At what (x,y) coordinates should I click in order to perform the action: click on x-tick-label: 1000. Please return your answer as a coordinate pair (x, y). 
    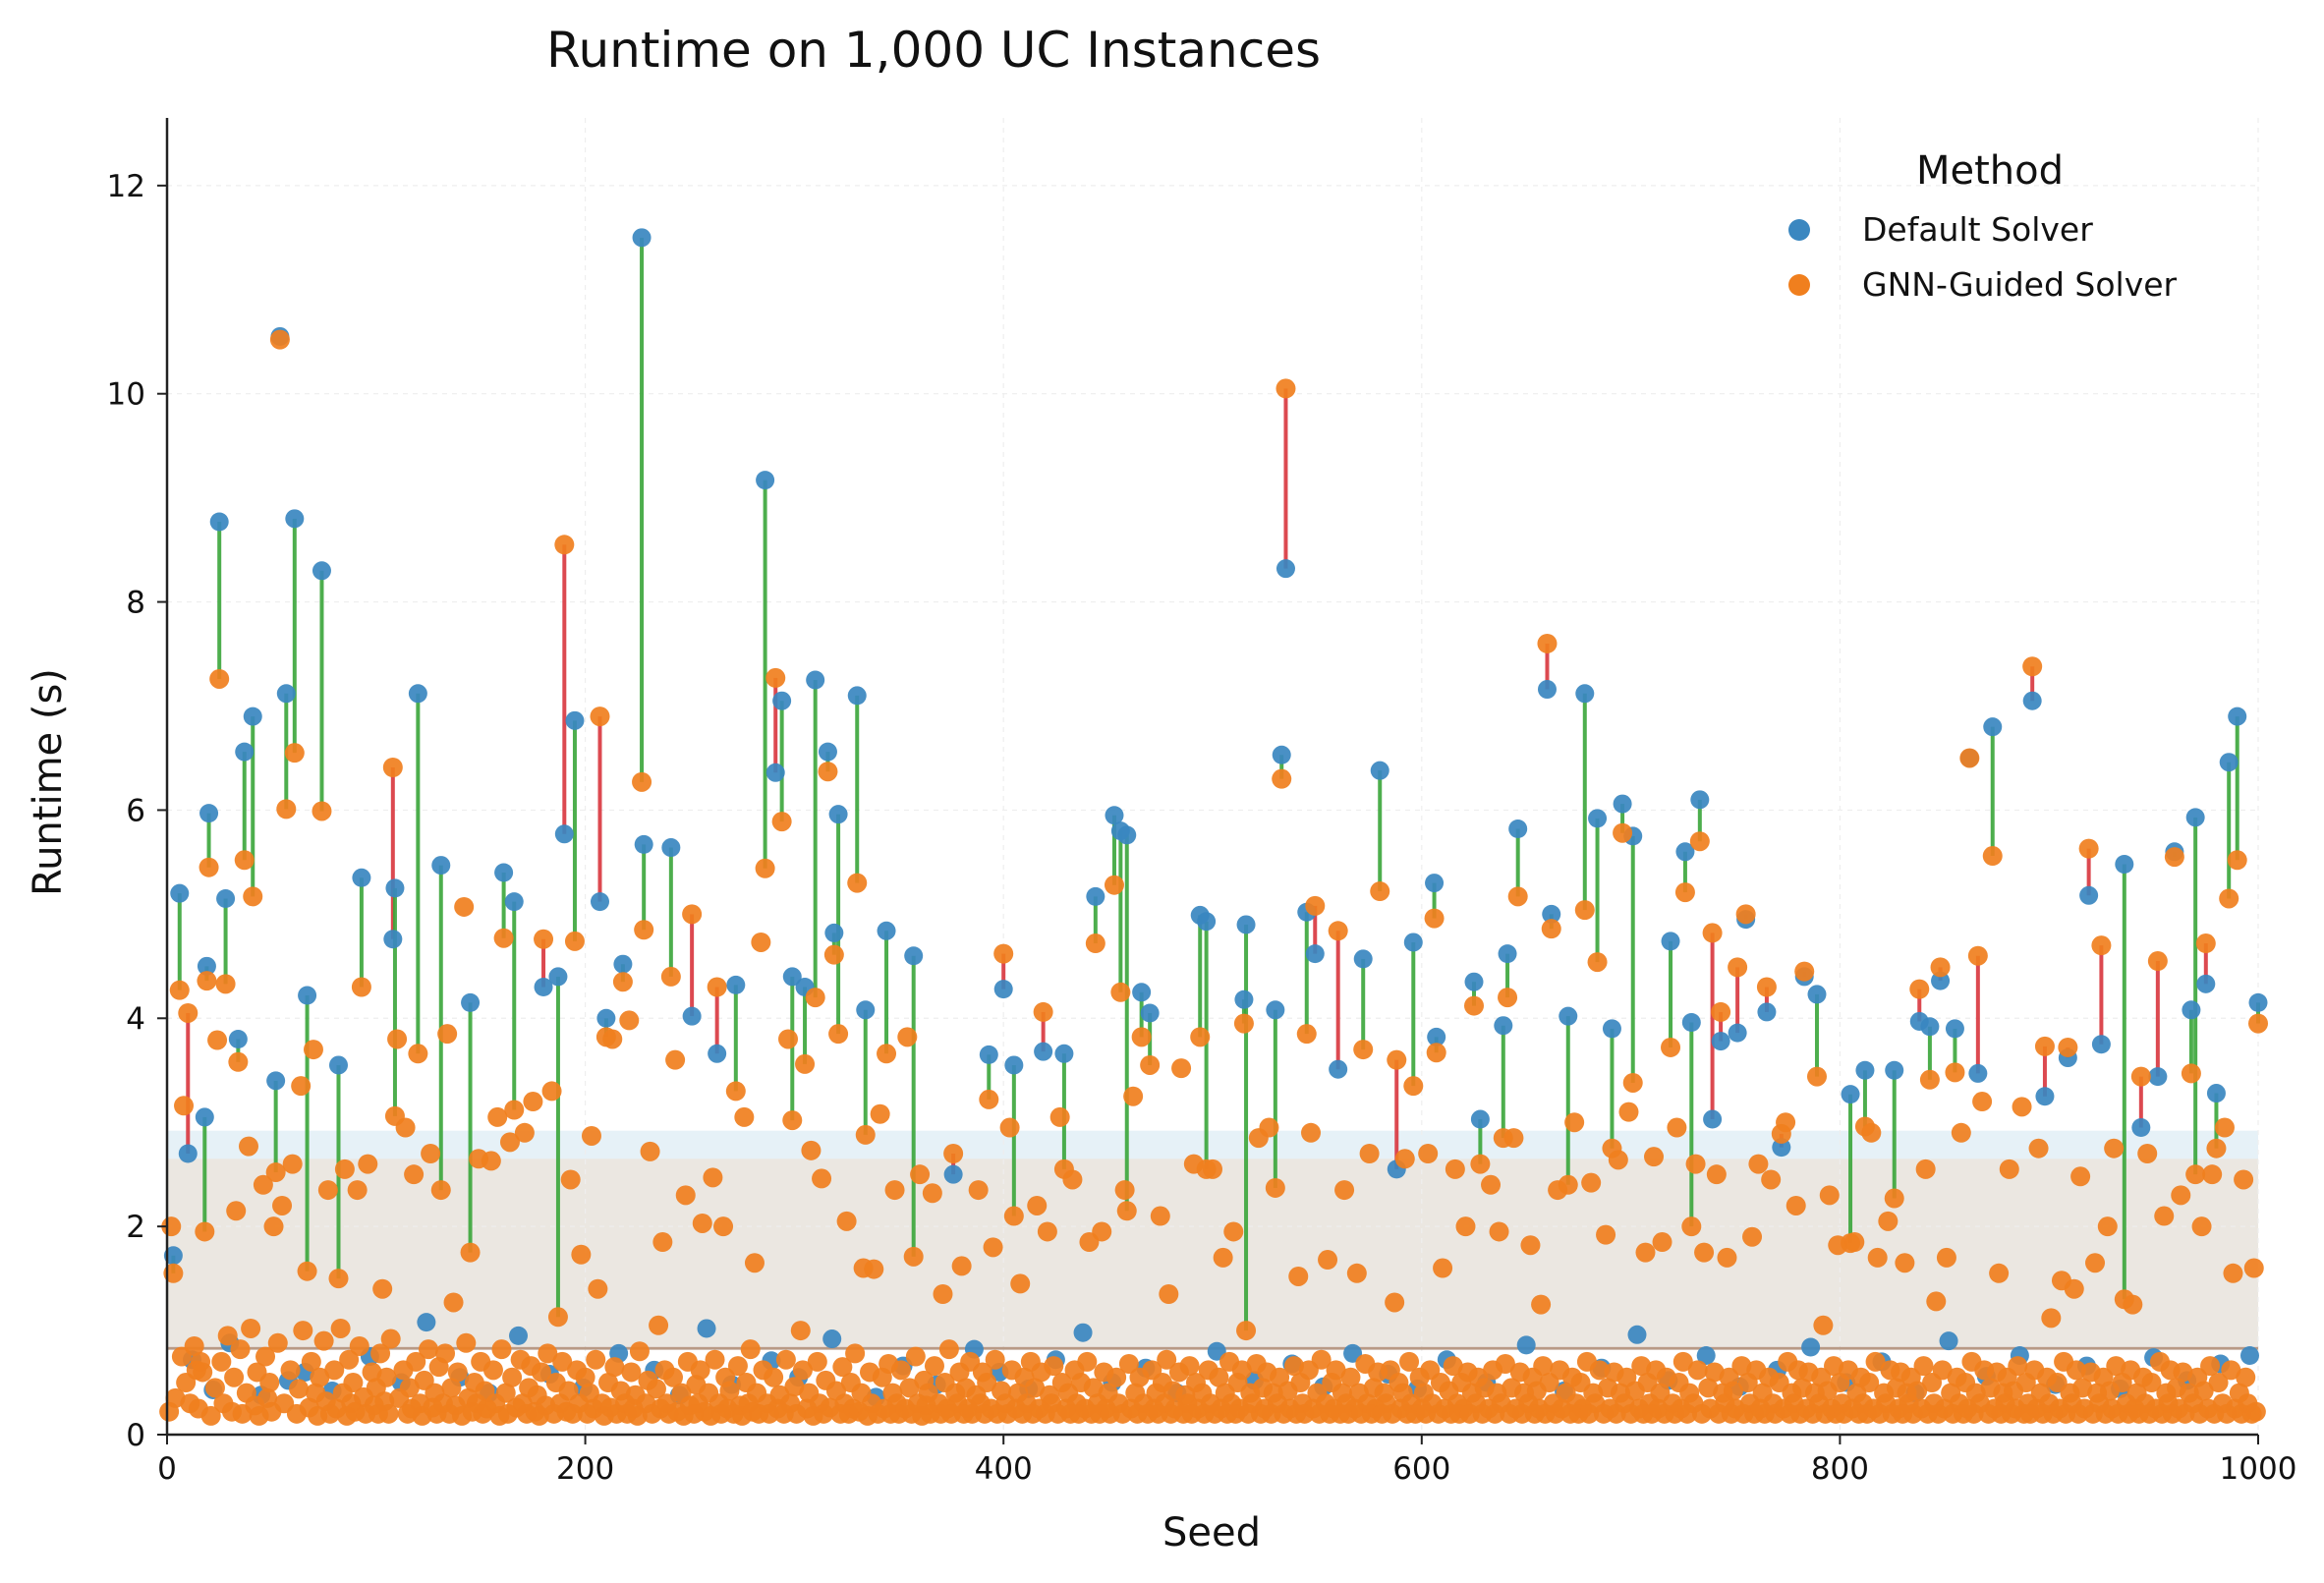
    Looking at the image, I should click on (2258, 1469).